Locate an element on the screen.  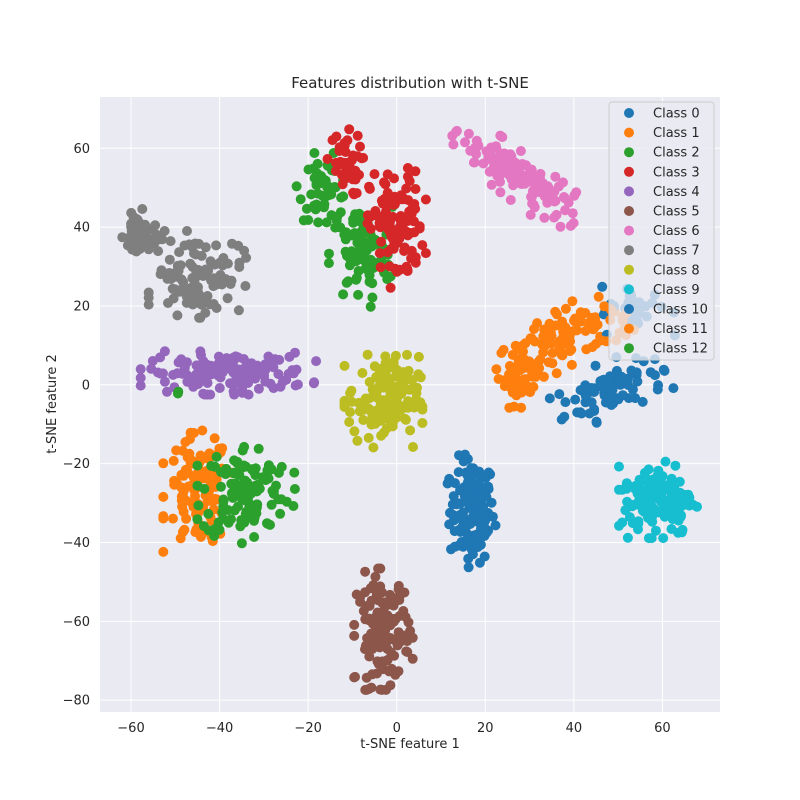
x-tick-label: 60 is located at coordinates (662, 728).